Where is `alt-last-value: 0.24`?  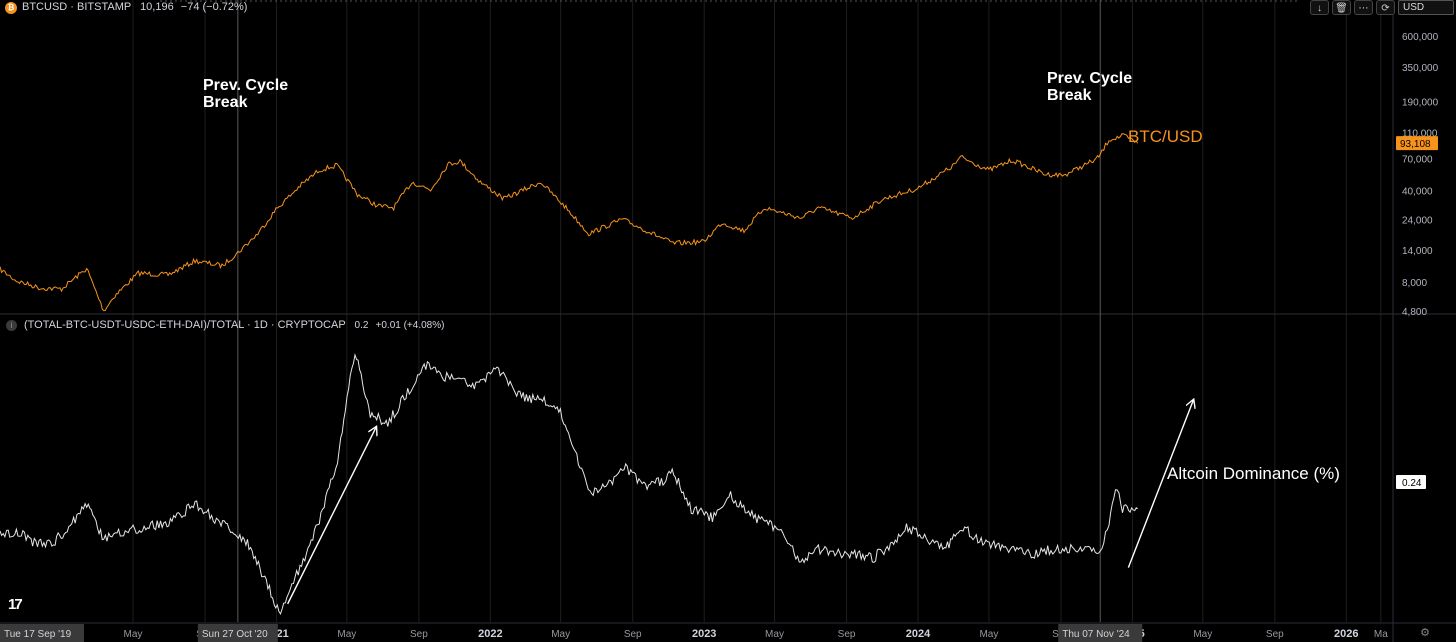 alt-last-value: 0.24 is located at coordinates (1412, 483).